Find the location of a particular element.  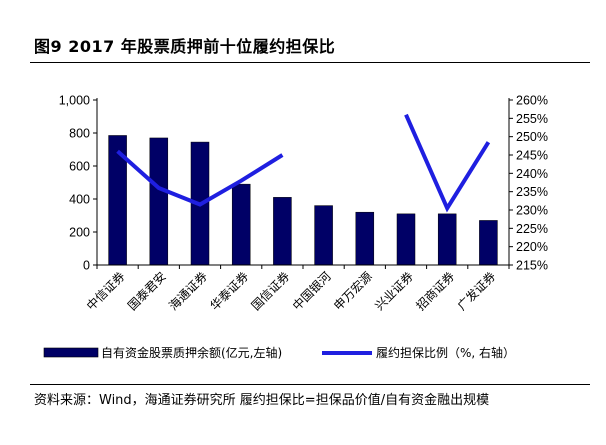

category-label: 中信证券 is located at coordinates (105, 291).